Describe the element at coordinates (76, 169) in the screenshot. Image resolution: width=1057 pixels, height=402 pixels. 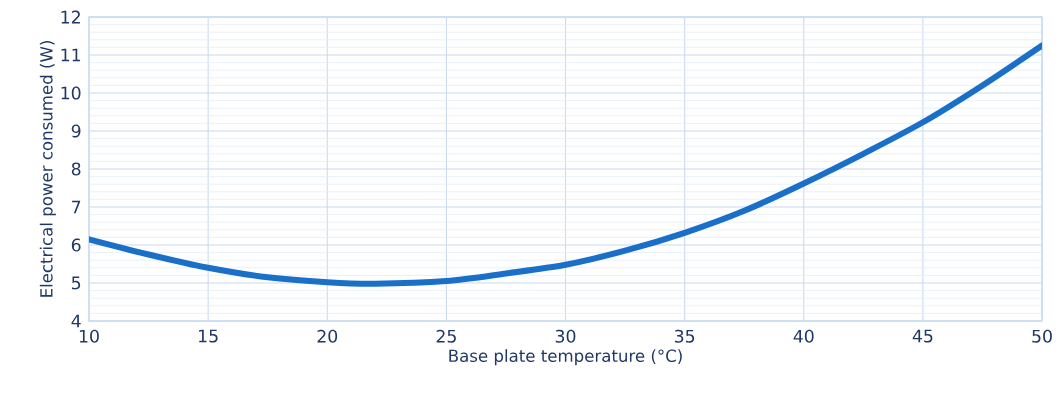
I see `y-tick-label: 8` at that location.